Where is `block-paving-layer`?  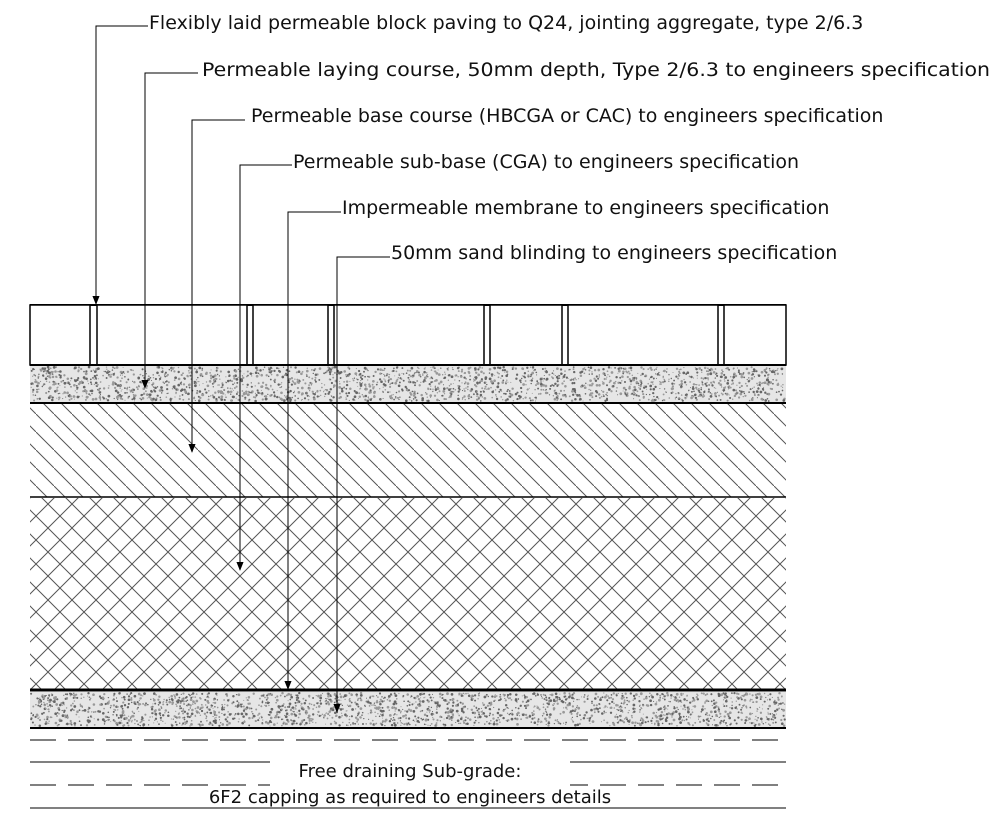
block-paving-layer is located at coordinates (408, 335).